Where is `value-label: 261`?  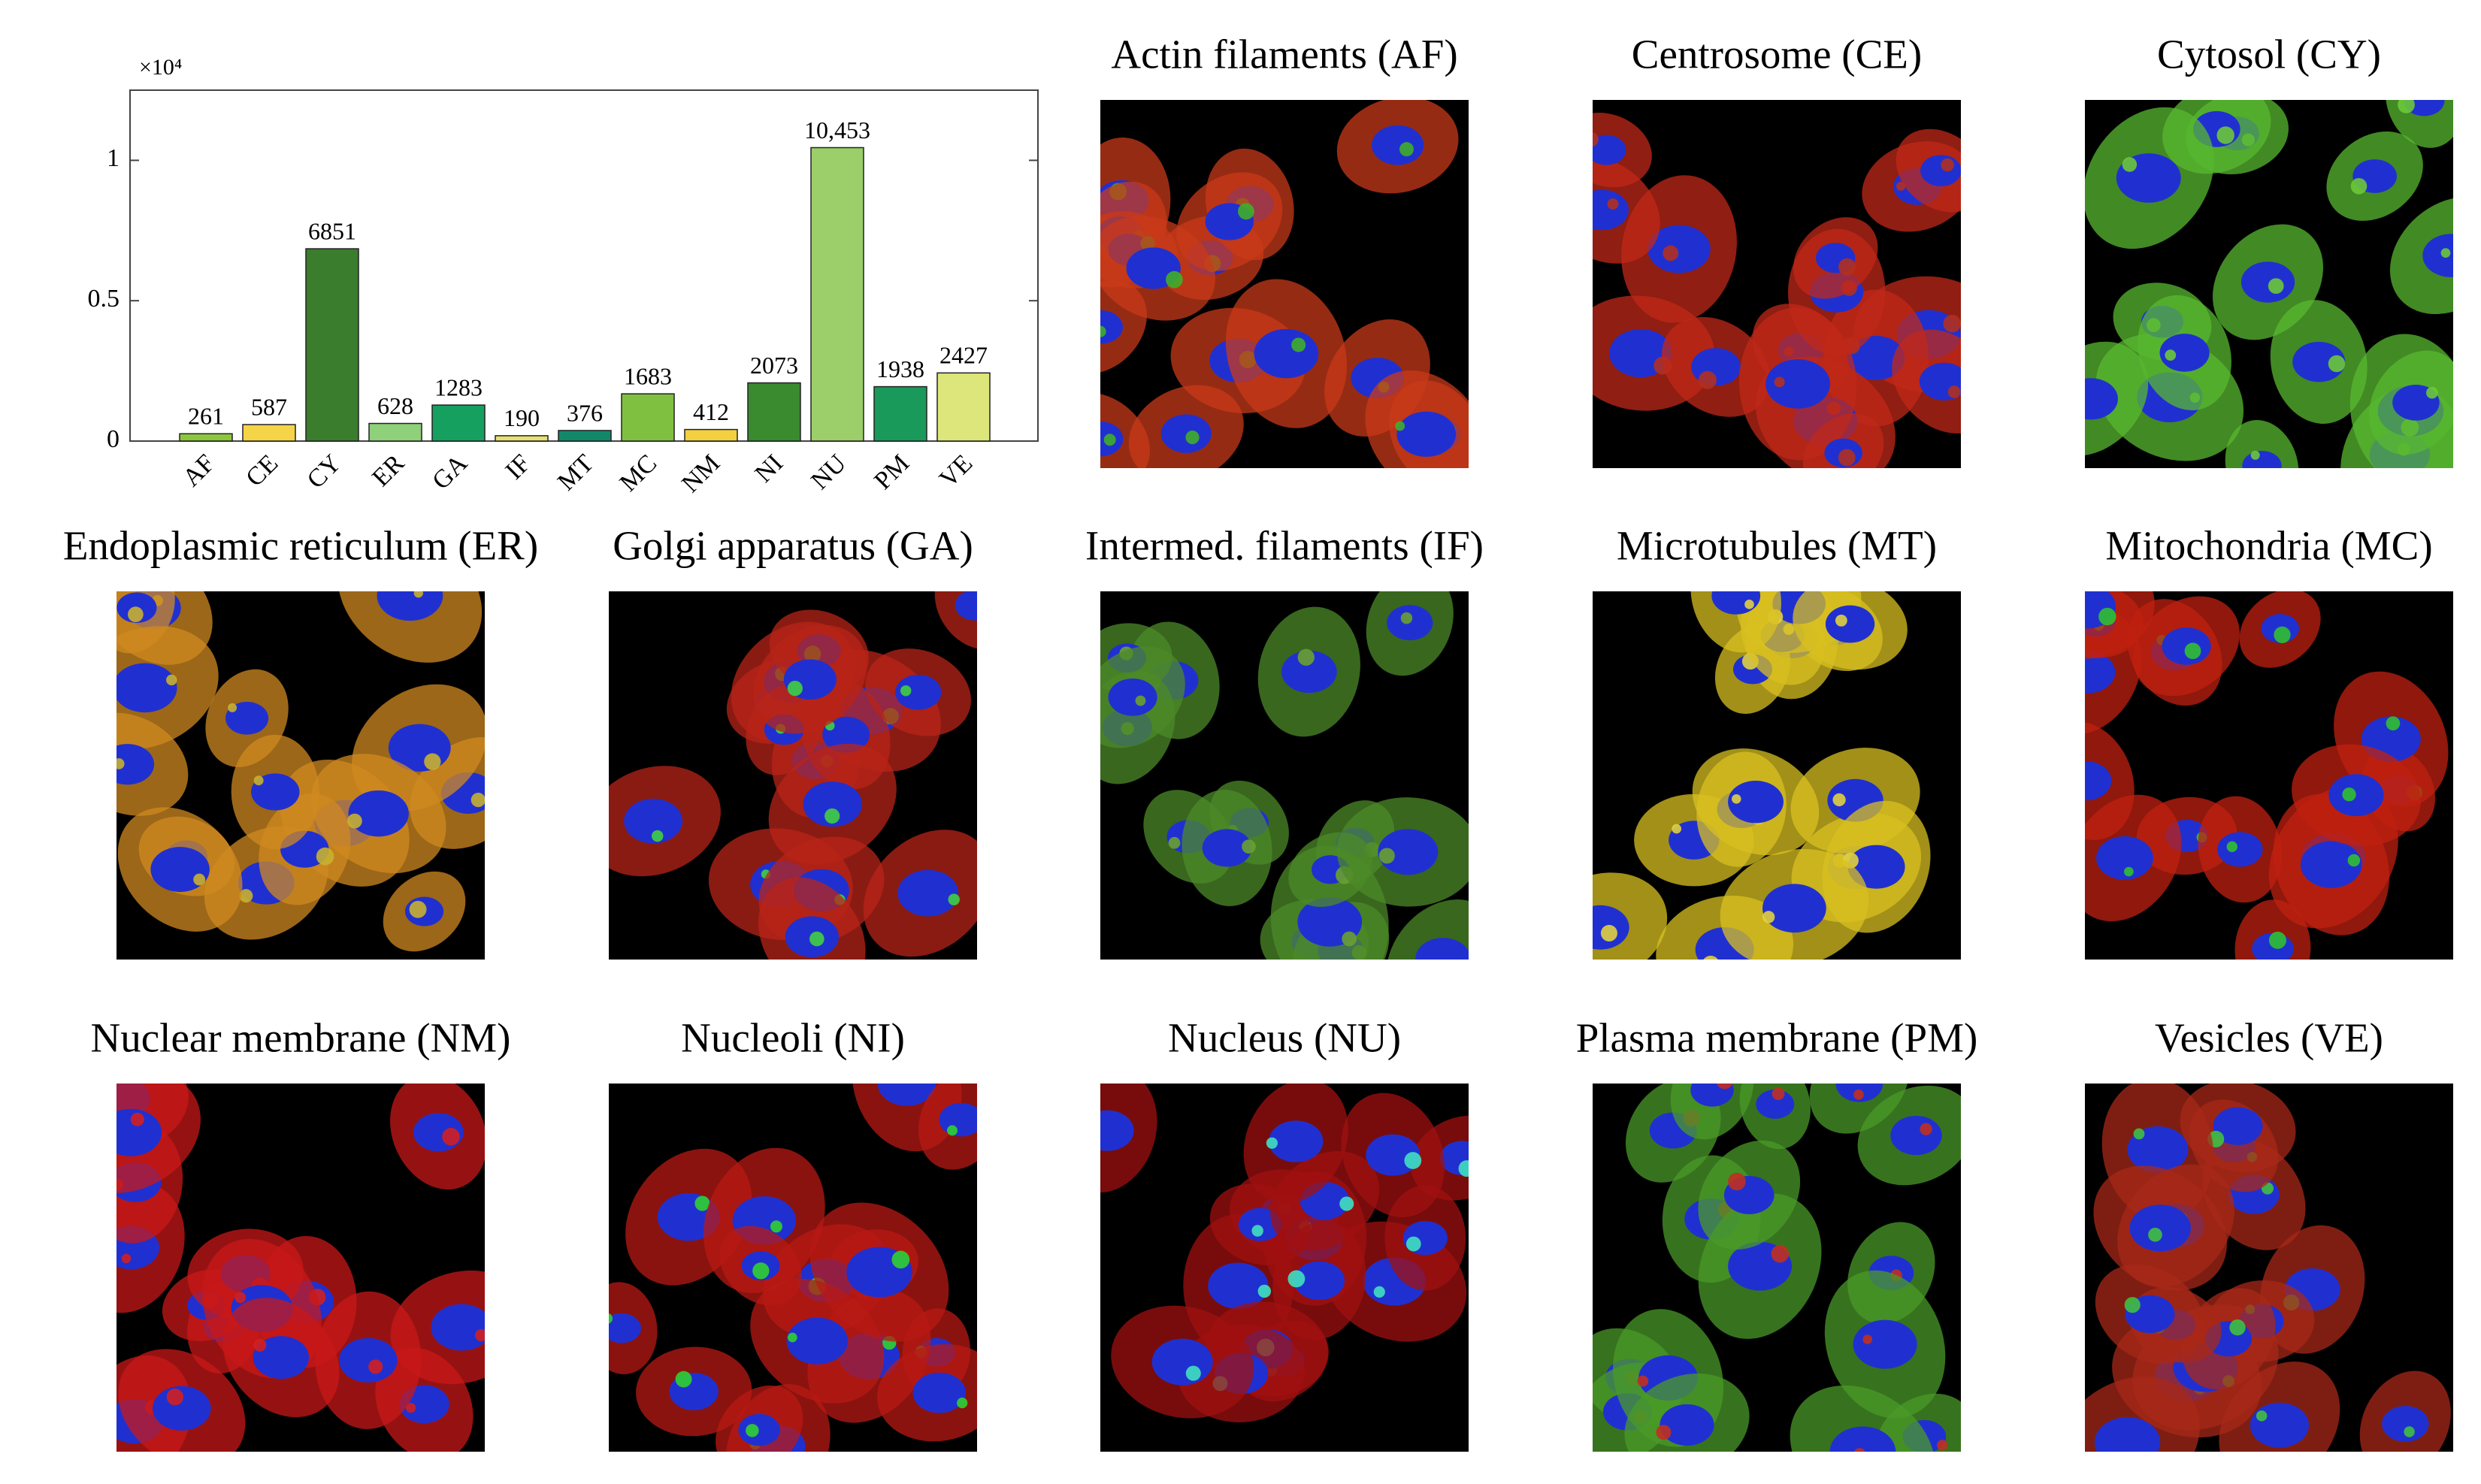
value-label: 261 is located at coordinates (206, 417).